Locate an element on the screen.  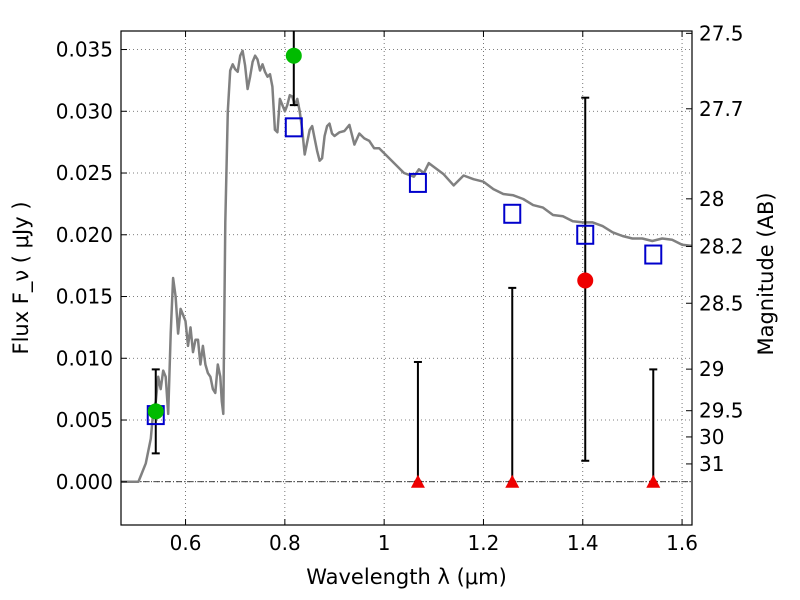
y-tick-label: 0.010 is located at coordinates (84, 358).